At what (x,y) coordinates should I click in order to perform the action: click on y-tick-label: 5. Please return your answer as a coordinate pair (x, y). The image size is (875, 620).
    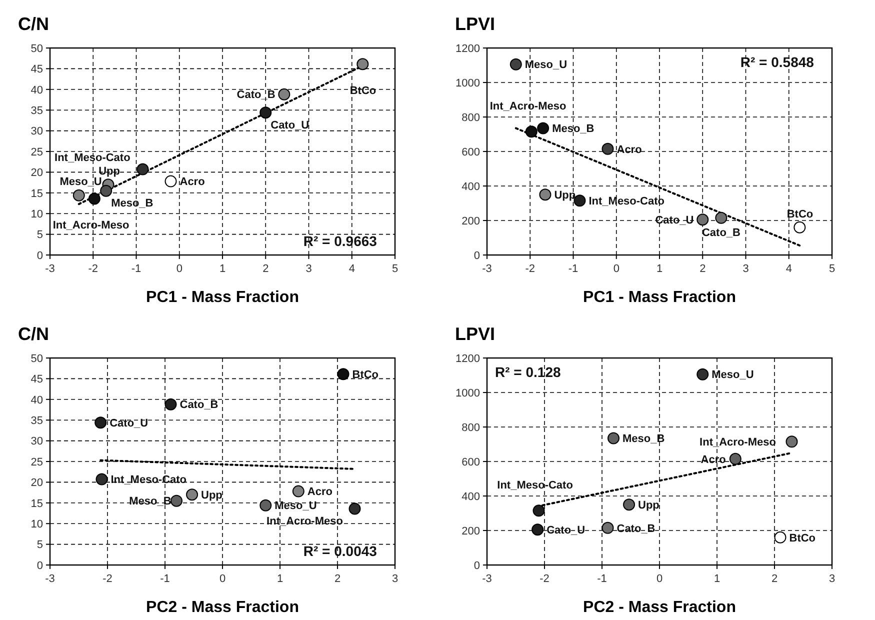
    Looking at the image, I should click on (39, 235).